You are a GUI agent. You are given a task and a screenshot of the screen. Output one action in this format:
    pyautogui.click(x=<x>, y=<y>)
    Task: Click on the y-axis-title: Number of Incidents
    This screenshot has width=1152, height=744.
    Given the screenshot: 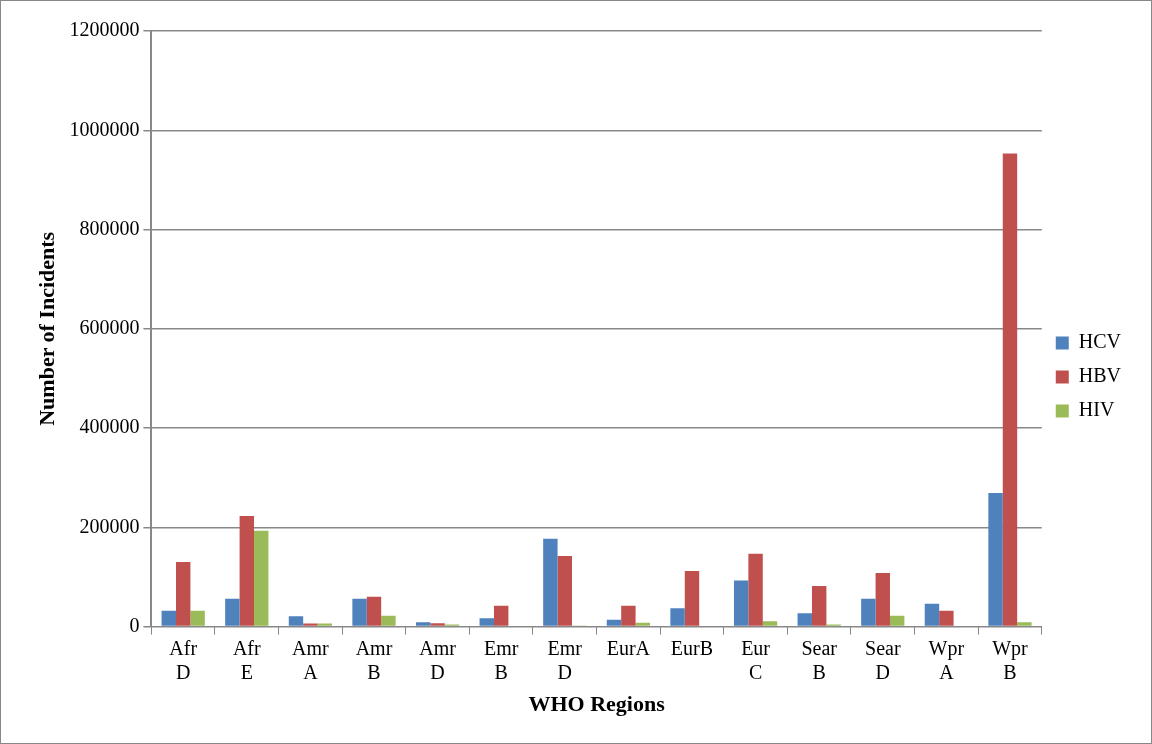 What is the action you would take?
    pyautogui.click(x=46, y=328)
    